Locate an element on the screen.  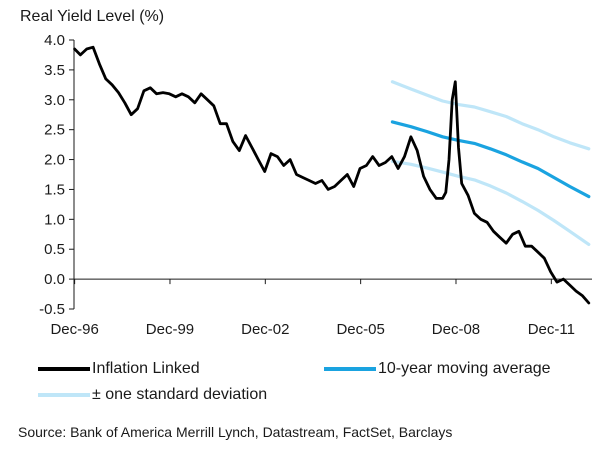
legend-label: ± one standard deviation is located at coordinates (180, 394).